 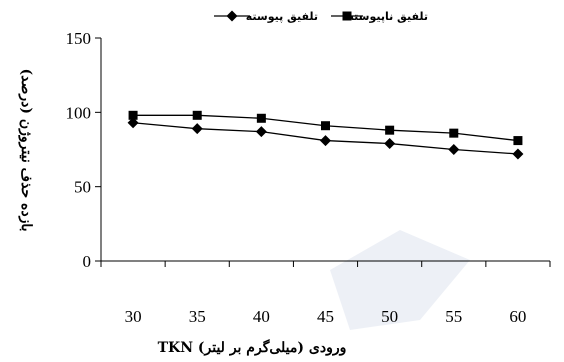 What do you see at coordinates (387, 16) in the screenshot?
I see `legend-label: تلفیق ناپیوسته` at bounding box center [387, 16].